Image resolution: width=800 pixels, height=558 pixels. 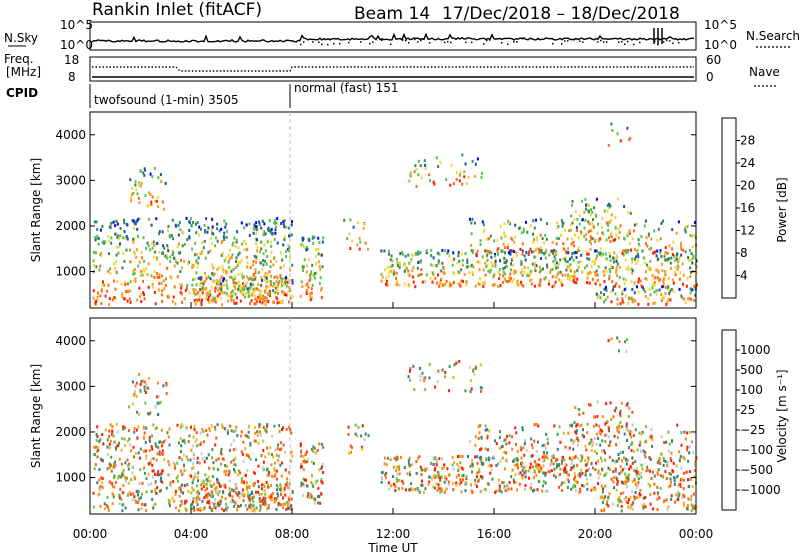 I want to click on power-colorbar-tick-label: 4, so click(x=744, y=276).